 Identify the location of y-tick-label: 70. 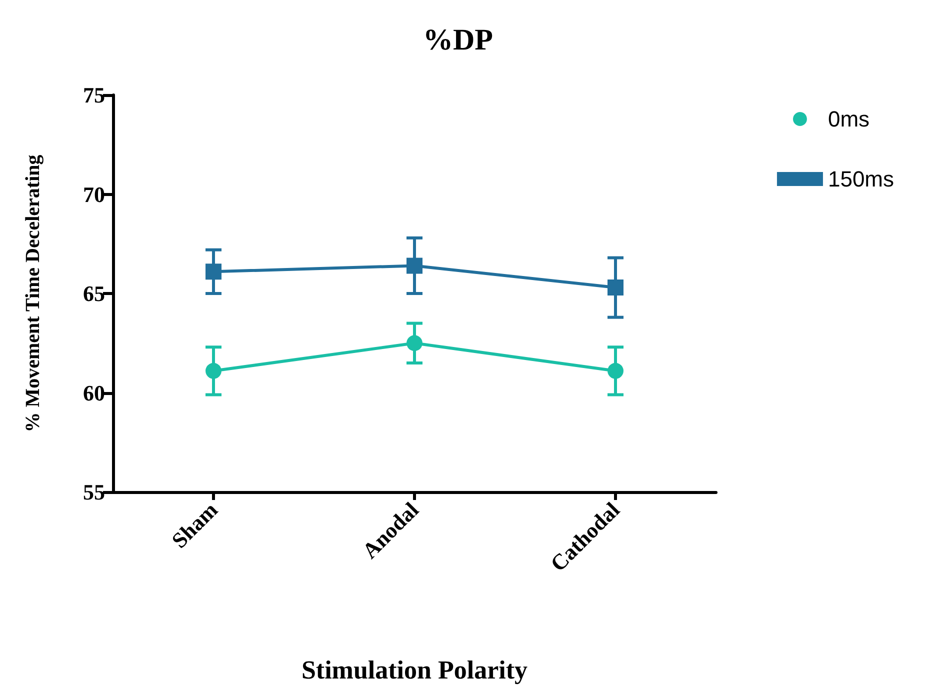
(94, 194).